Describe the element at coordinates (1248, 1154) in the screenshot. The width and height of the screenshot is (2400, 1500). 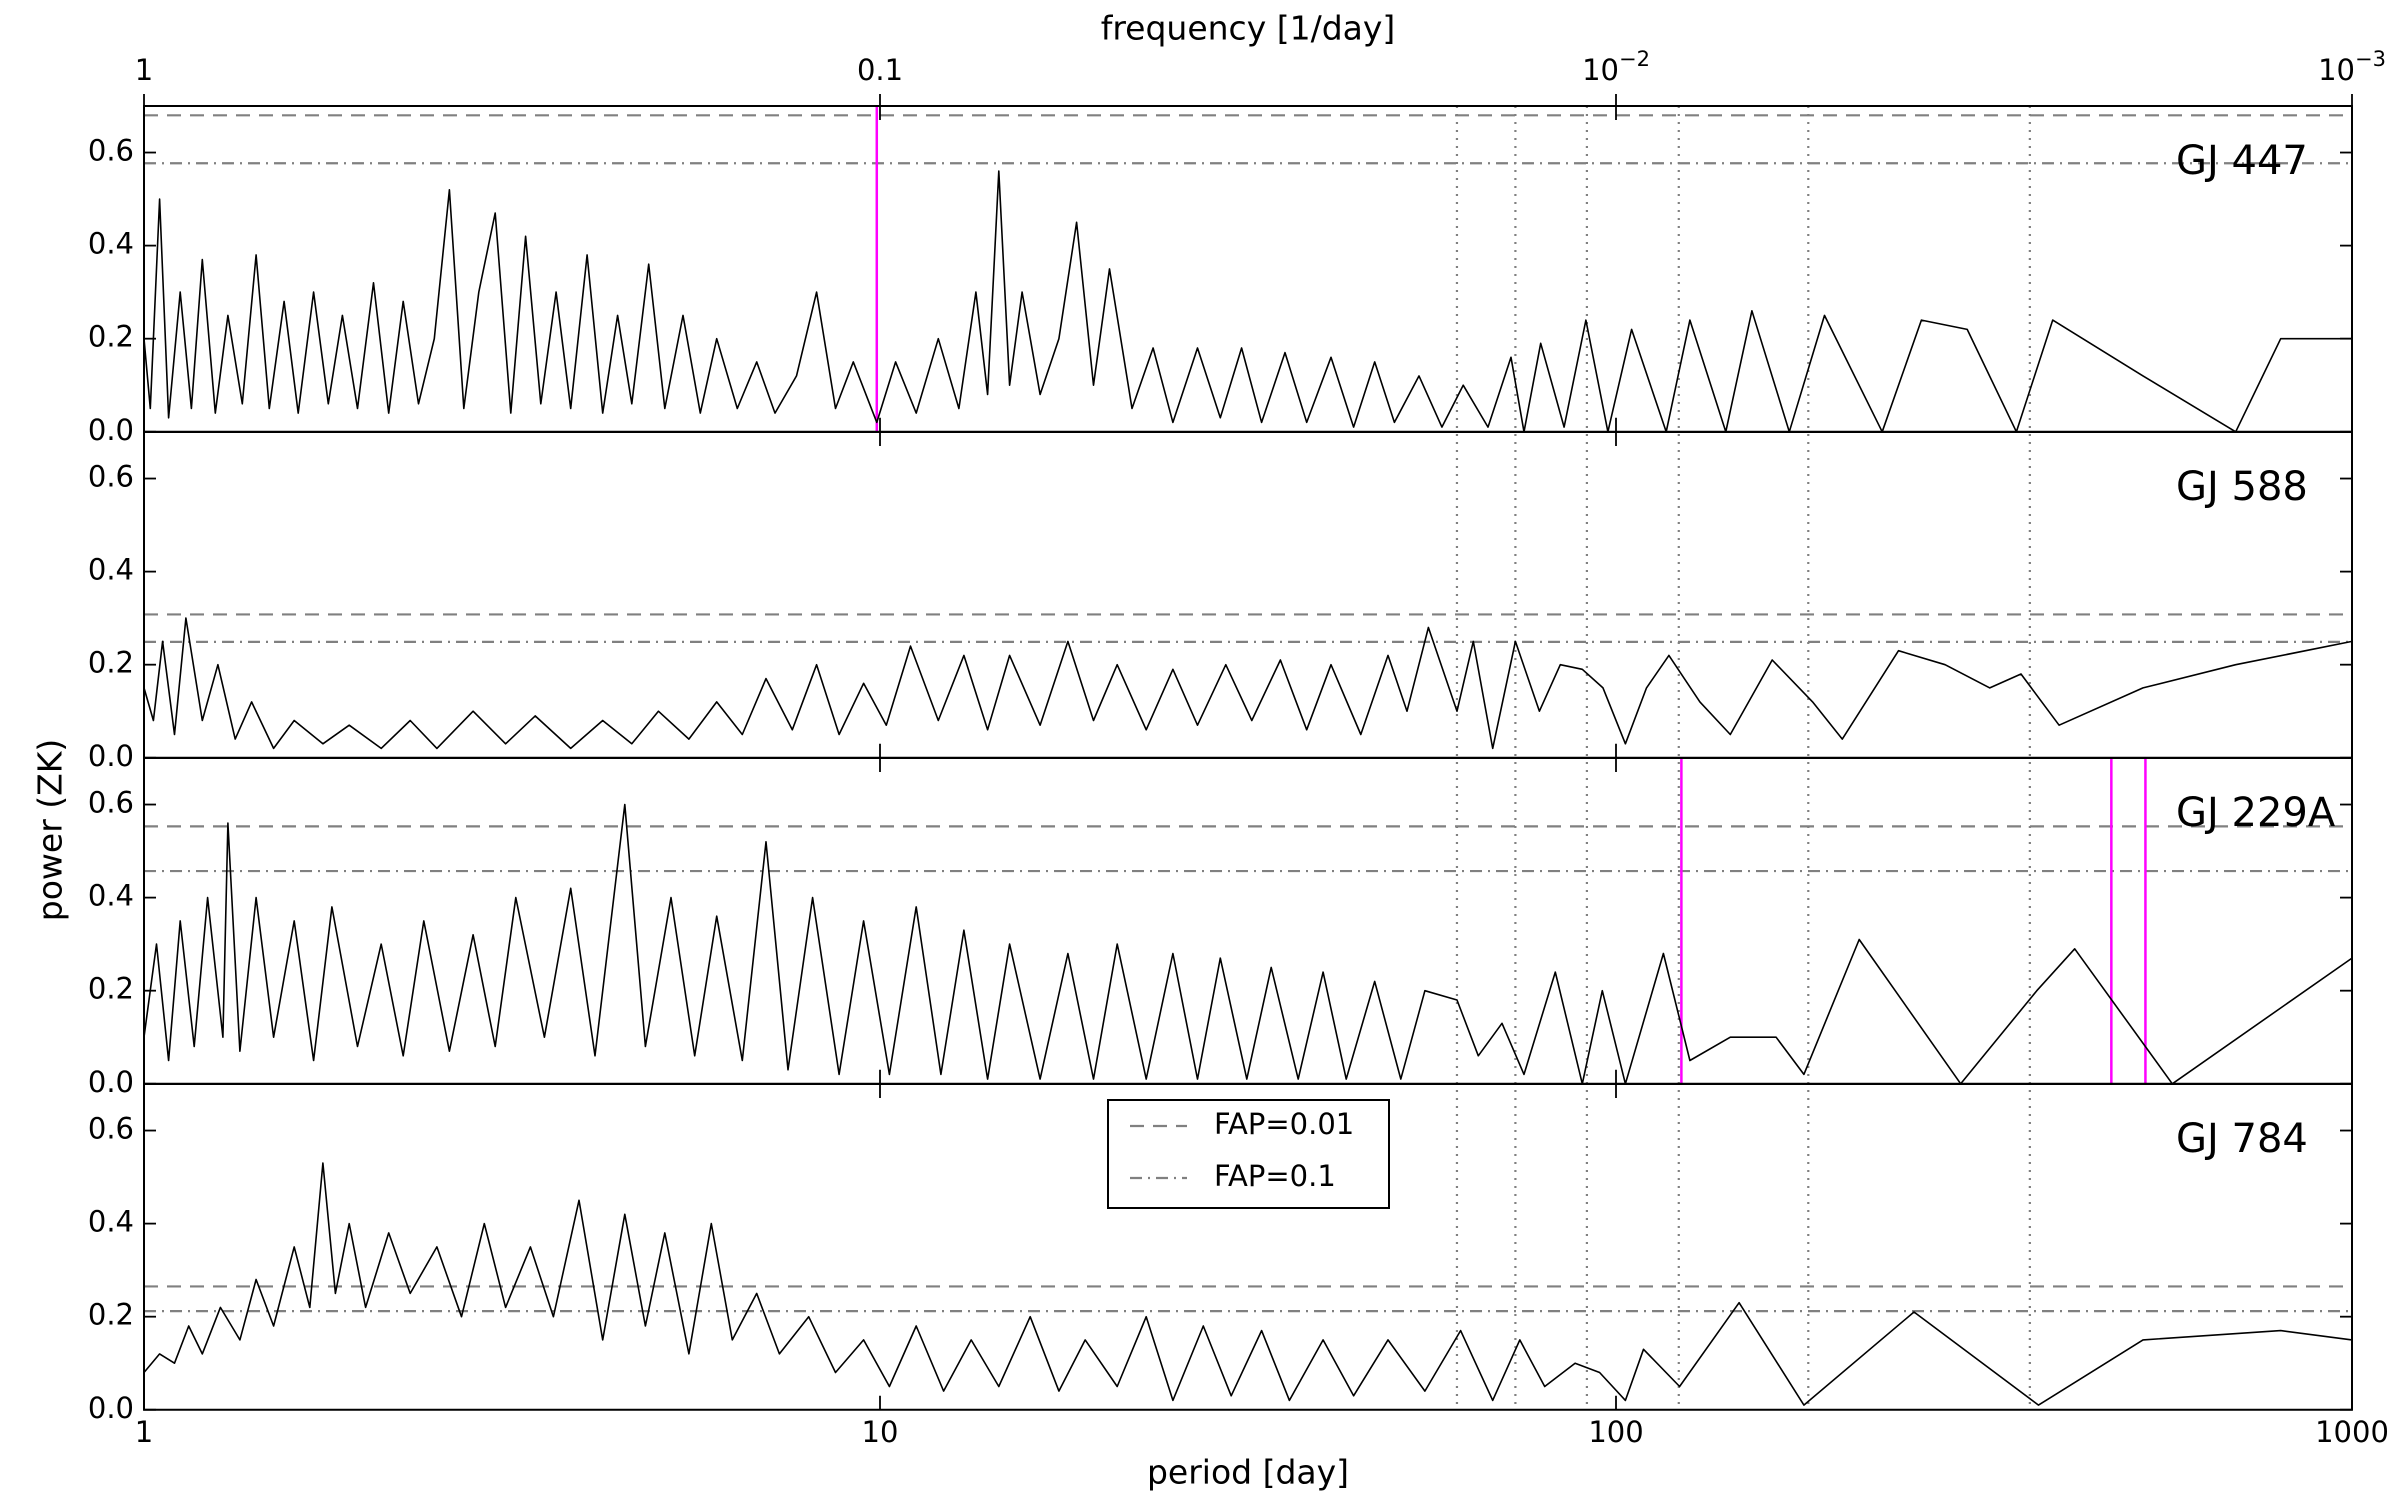
I see `legend-box` at that location.